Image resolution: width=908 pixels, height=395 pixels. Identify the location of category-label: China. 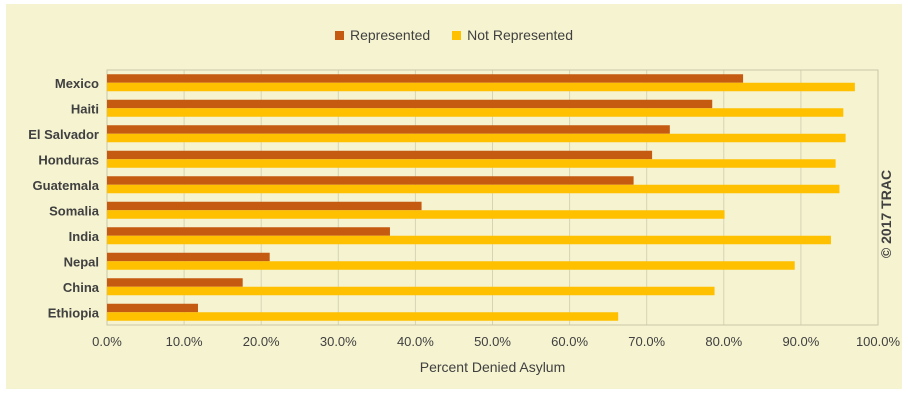
(81, 287).